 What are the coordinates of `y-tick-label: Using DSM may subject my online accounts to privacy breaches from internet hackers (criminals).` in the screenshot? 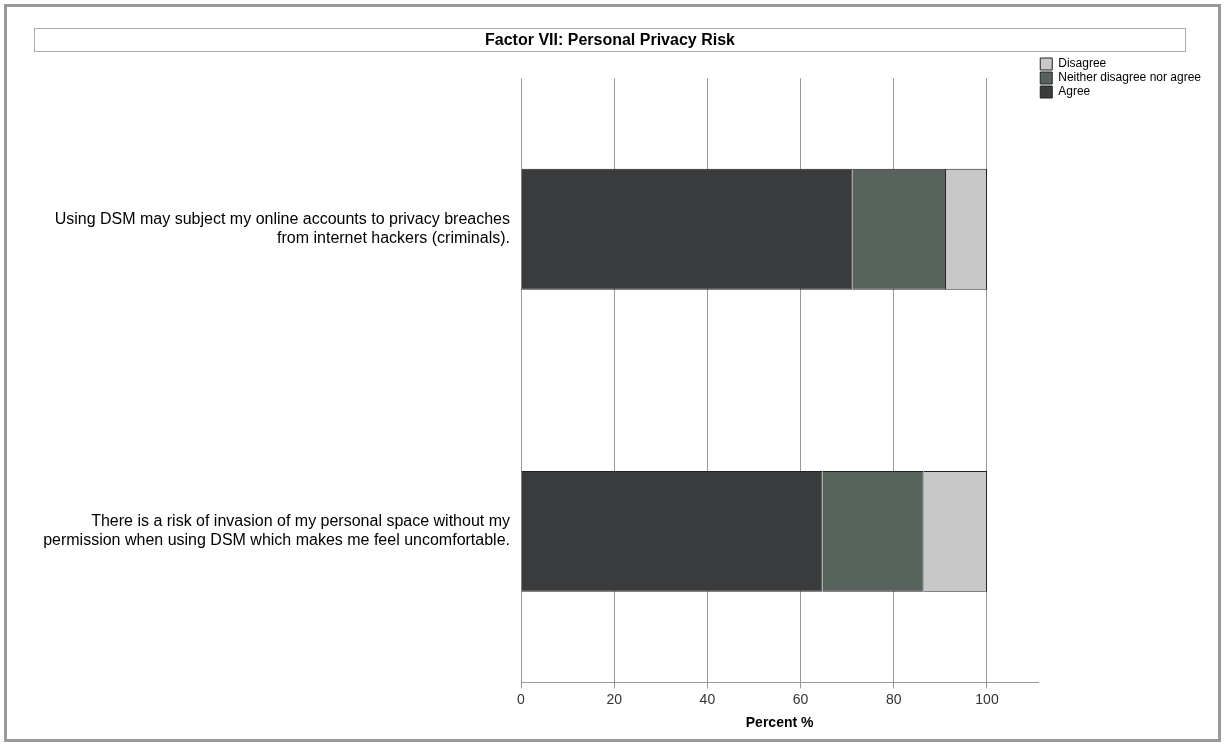 It's located at (282, 228).